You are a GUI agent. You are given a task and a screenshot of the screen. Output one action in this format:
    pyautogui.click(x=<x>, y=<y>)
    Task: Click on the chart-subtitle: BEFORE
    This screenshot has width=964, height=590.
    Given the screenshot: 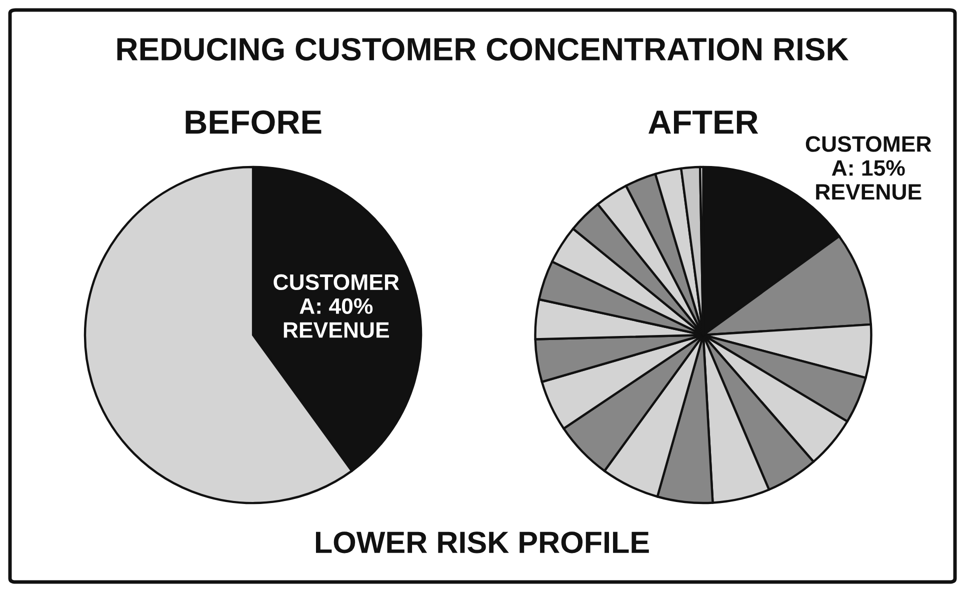 What is the action you would take?
    pyautogui.click(x=254, y=122)
    